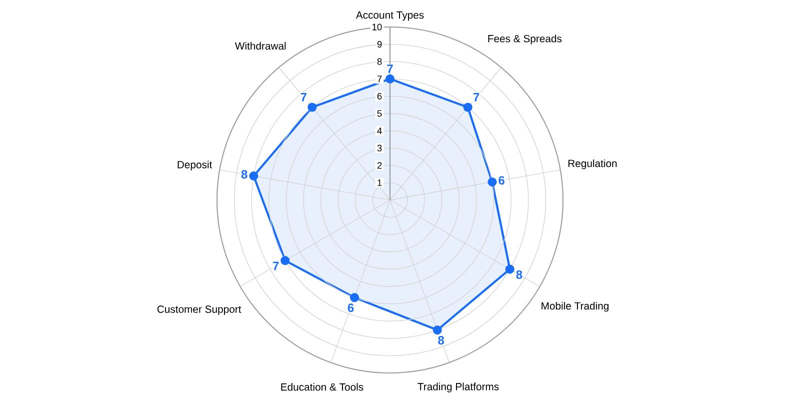  I want to click on y-tick-label: 5, so click(379, 113).